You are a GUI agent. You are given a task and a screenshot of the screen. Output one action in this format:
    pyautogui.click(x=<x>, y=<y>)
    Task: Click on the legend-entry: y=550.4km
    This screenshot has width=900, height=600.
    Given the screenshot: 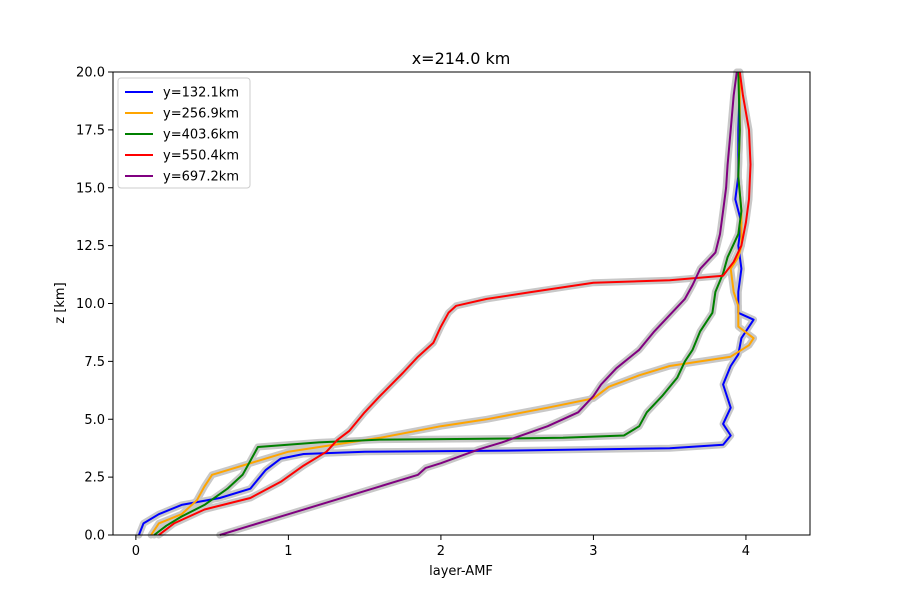 What is the action you would take?
    pyautogui.click(x=201, y=156)
    